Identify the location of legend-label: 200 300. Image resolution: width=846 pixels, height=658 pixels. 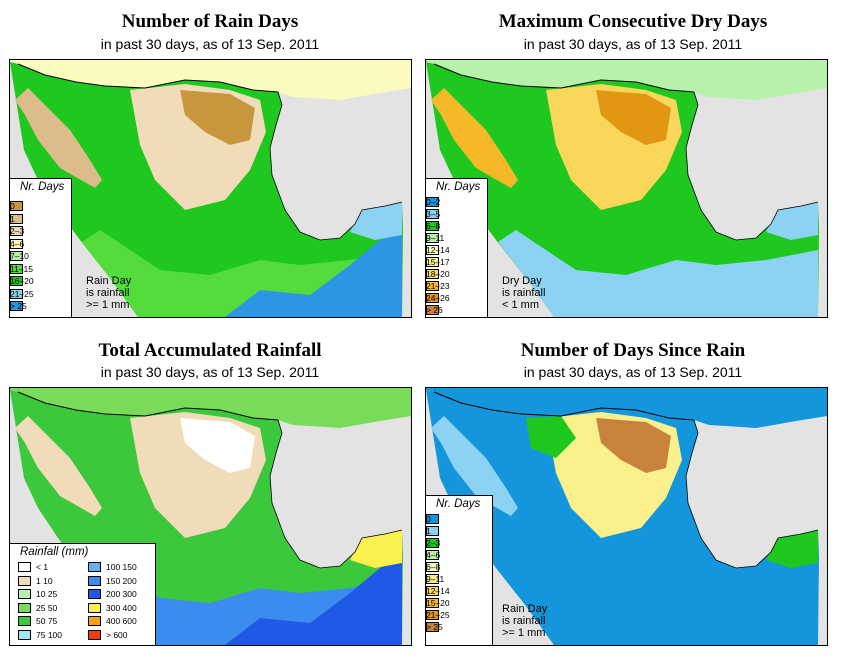
(121, 594).